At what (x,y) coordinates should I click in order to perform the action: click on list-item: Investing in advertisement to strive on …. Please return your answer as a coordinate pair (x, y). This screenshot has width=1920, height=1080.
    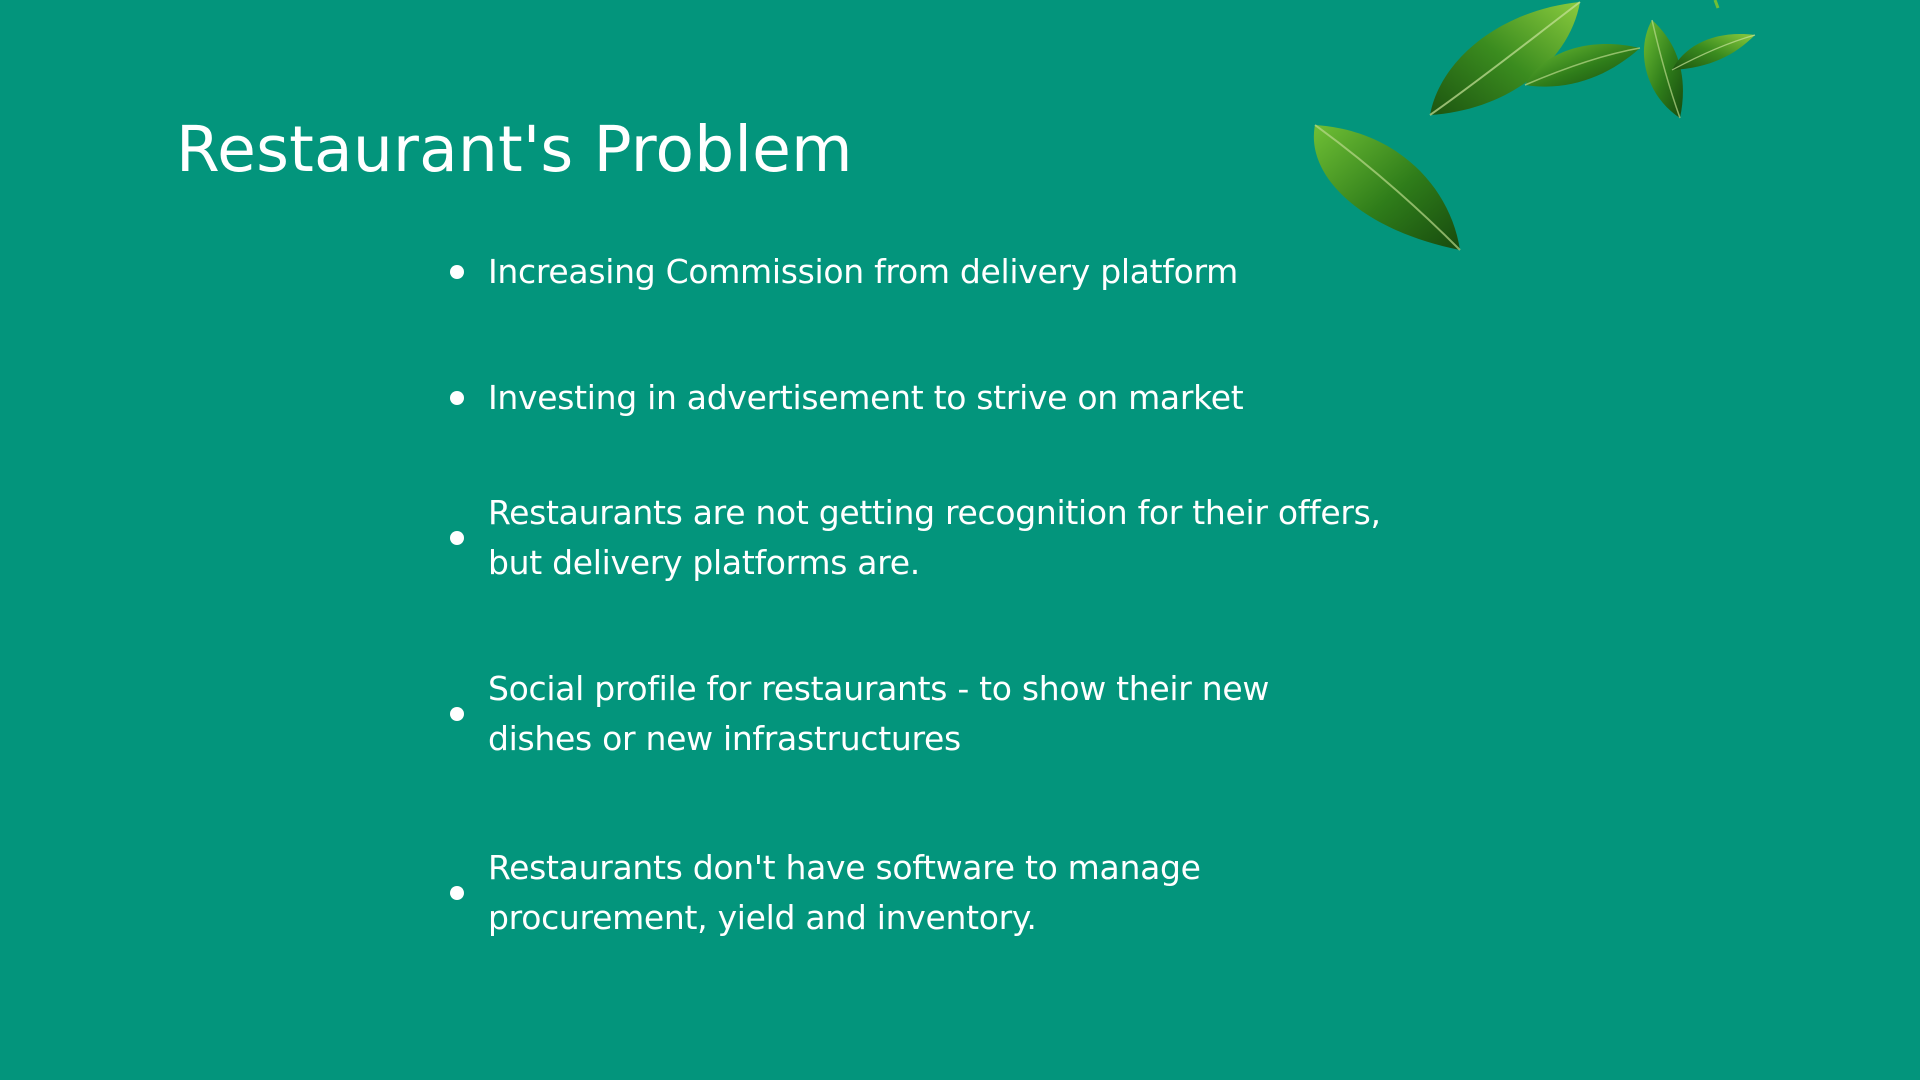
    Looking at the image, I should click on (950, 398).